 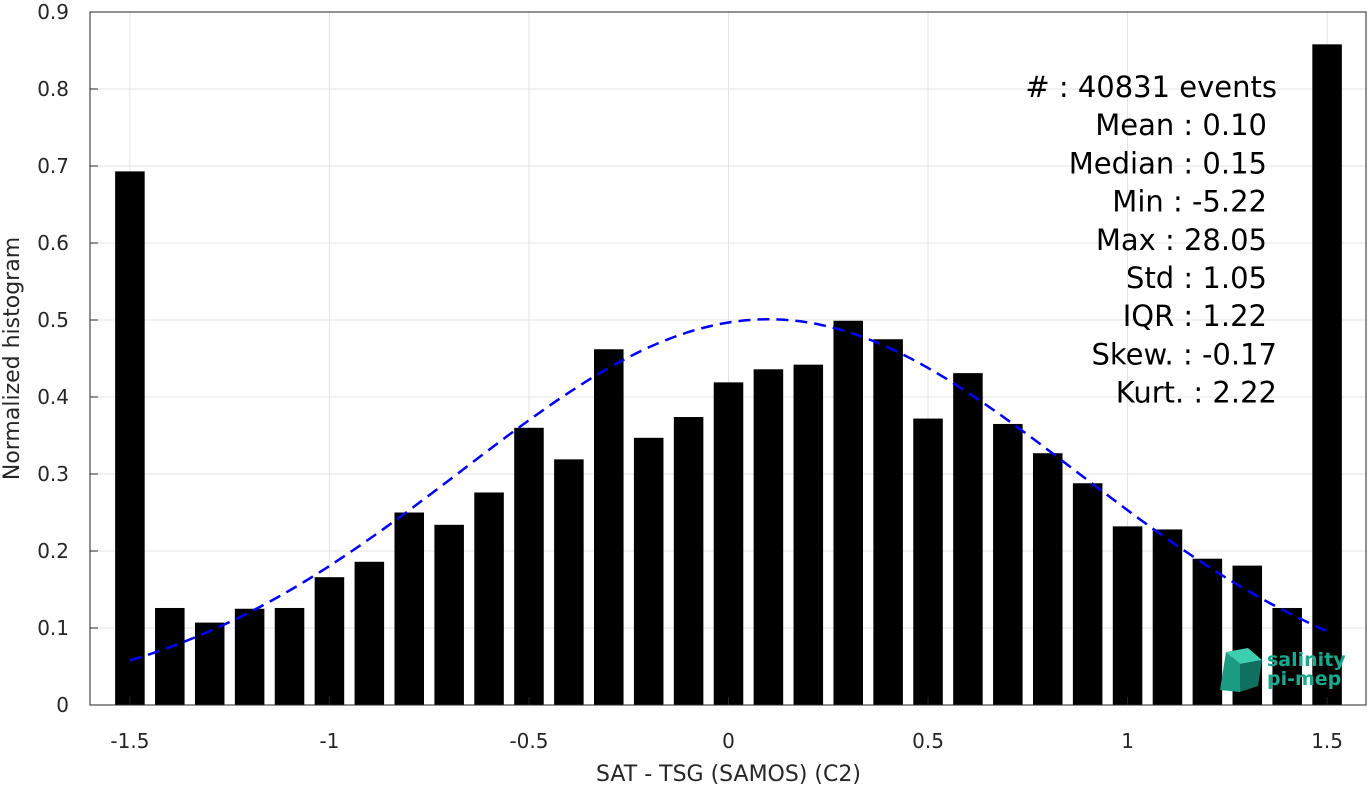 I want to click on logo-line2: pi-mep, so click(x=1304, y=679).